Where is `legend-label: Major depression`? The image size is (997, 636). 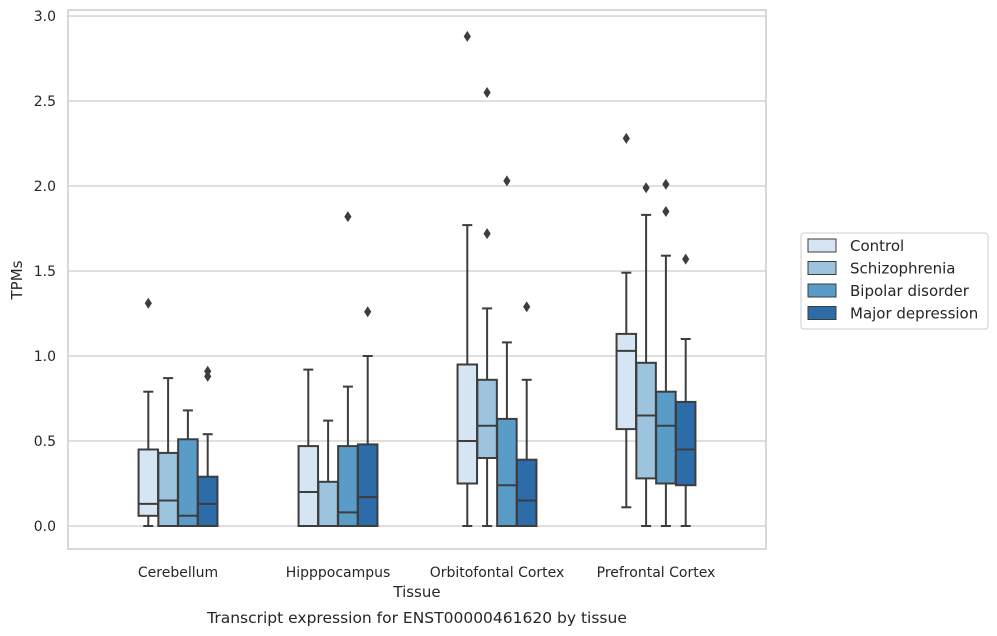 legend-label: Major depression is located at coordinates (914, 314).